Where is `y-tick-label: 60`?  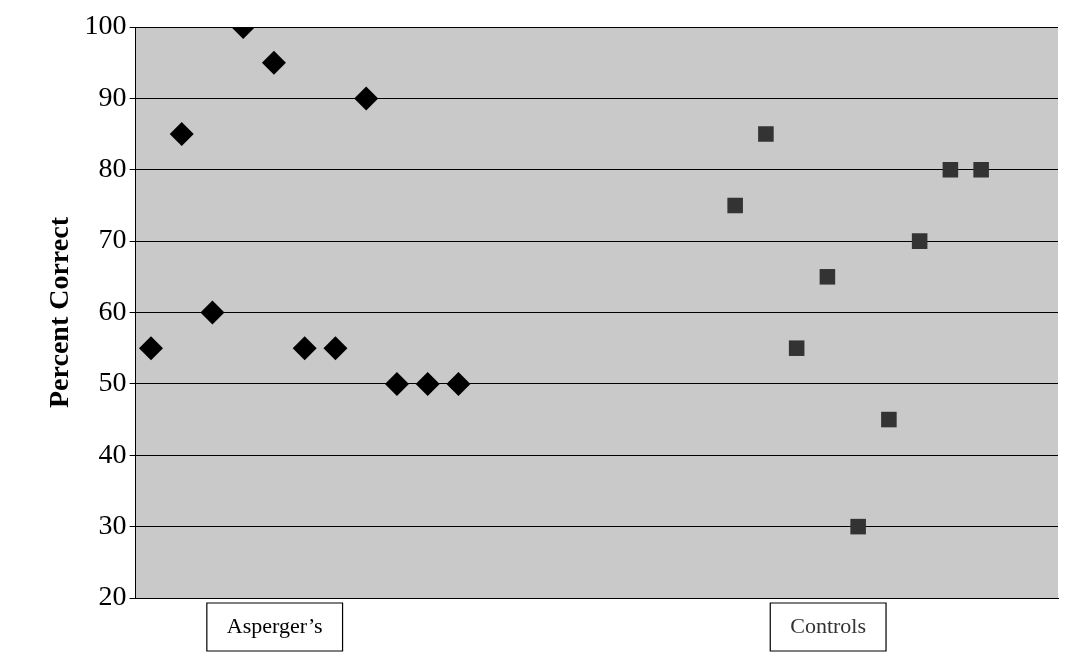 y-tick-label: 60 is located at coordinates (112, 310).